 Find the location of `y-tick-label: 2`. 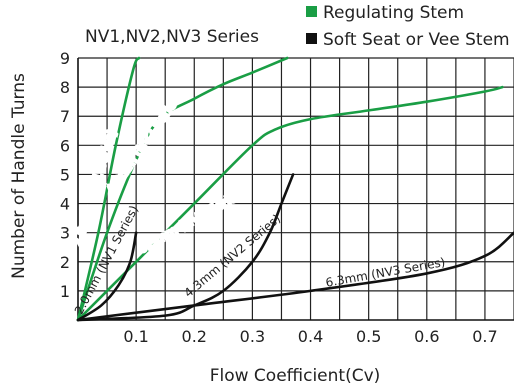

y-tick-label: 2 is located at coordinates (65, 262).